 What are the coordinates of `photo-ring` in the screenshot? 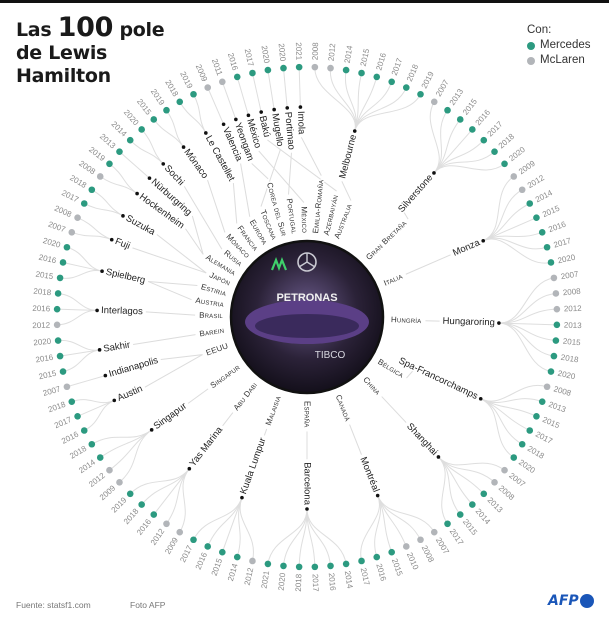 It's located at (307, 317).